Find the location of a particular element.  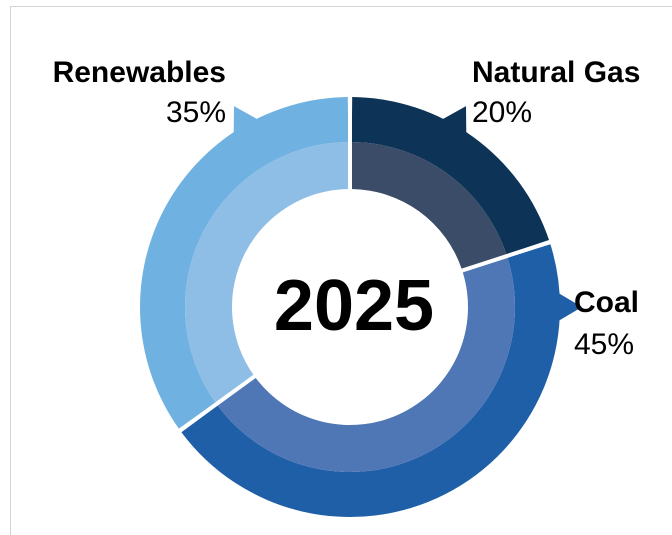

slice-coal-callout is located at coordinates (569, 307).